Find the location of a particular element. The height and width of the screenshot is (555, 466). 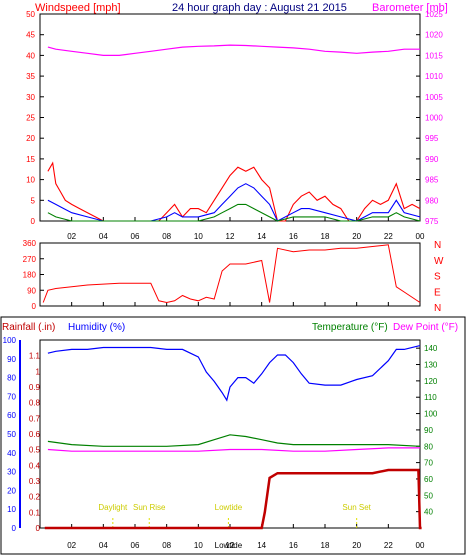

y-tick-temperature: 90 is located at coordinates (428, 430).